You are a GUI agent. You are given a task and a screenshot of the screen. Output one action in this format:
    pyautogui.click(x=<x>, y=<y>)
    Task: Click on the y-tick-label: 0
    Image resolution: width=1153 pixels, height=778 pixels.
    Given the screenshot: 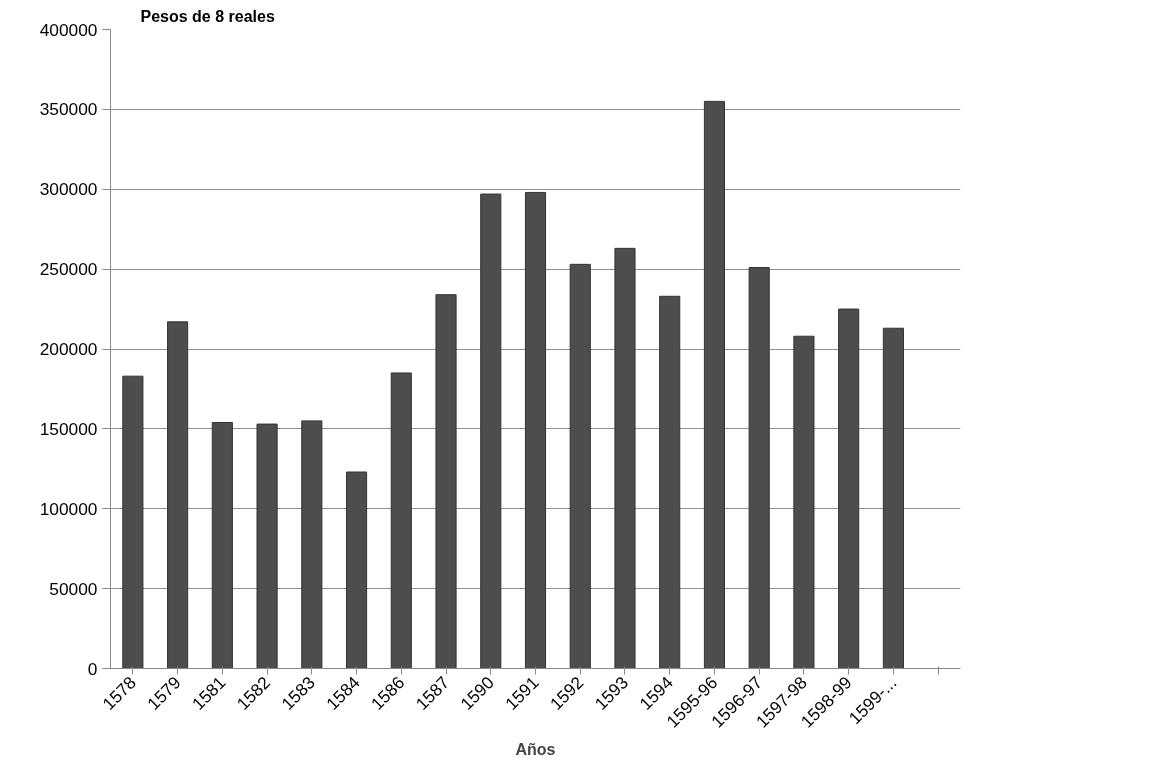 What is the action you would take?
    pyautogui.click(x=92, y=668)
    